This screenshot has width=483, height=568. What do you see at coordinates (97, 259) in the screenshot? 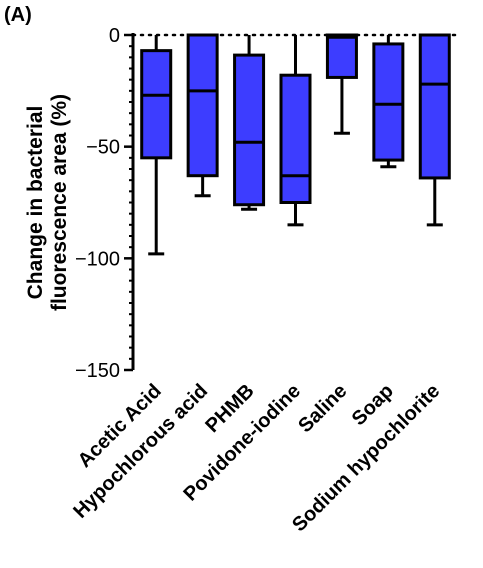
I see `y-tick-label: −100` at bounding box center [97, 259].